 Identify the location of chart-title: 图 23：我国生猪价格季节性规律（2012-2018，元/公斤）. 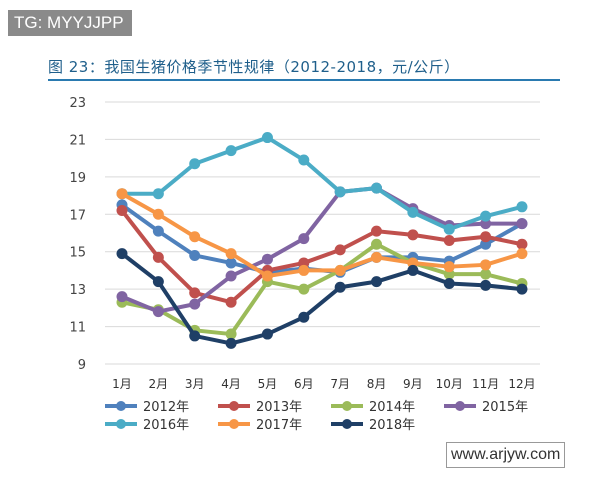
(254, 67).